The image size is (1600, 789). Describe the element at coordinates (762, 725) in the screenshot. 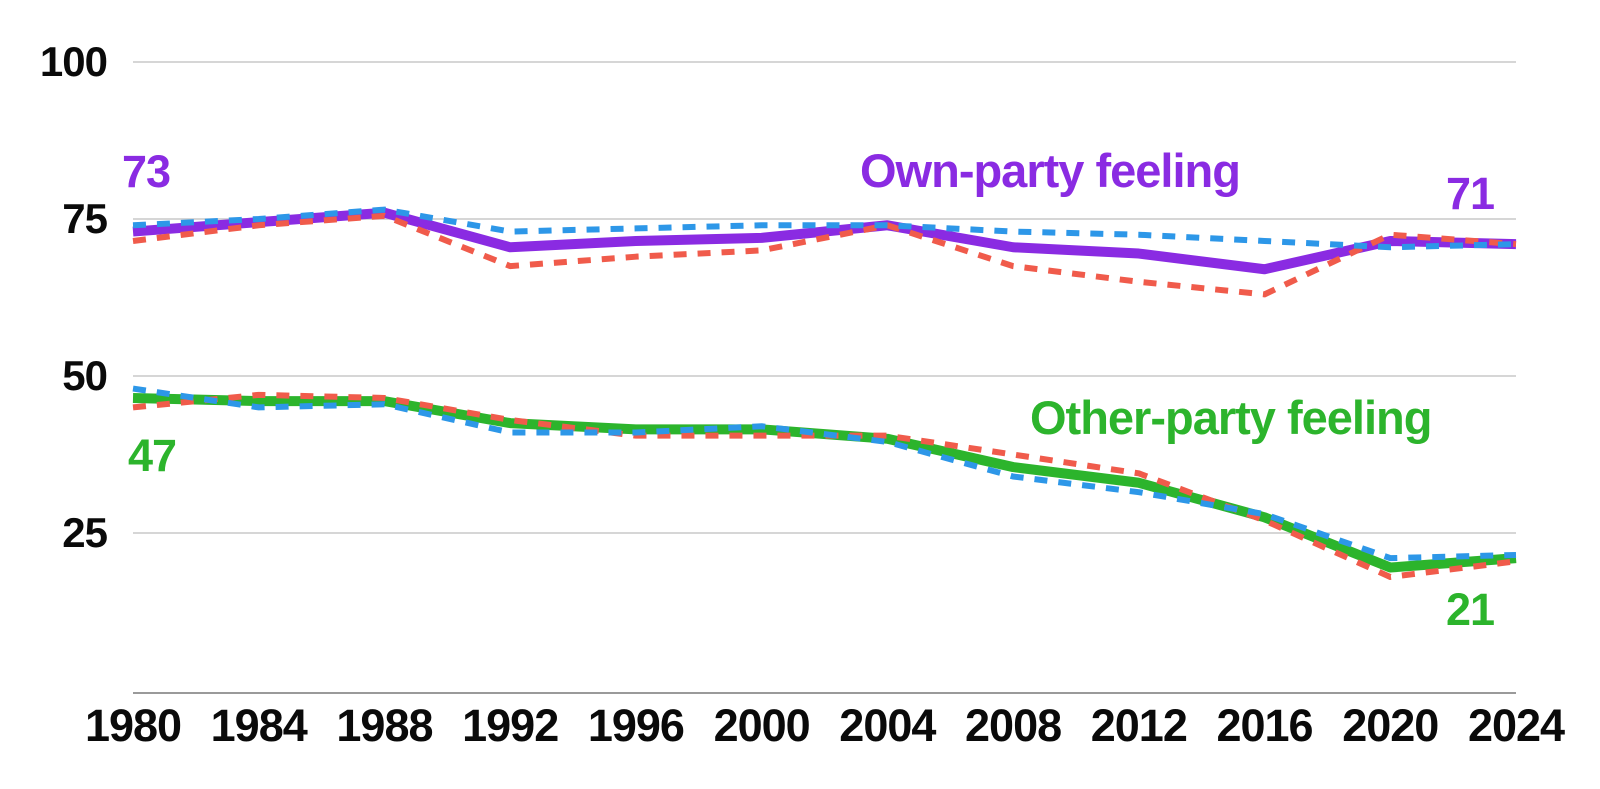

I see `x-tick-label-2000: 2000` at that location.